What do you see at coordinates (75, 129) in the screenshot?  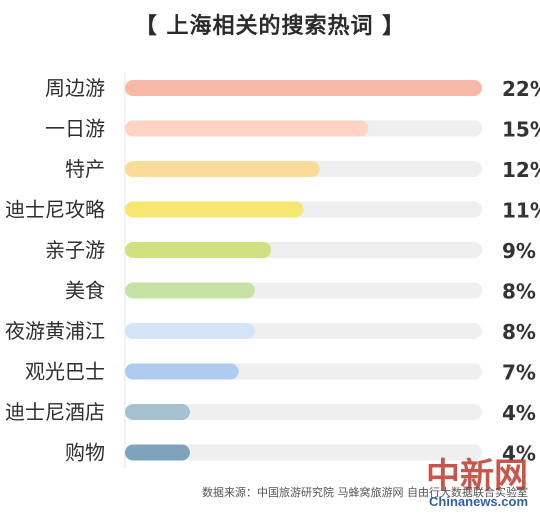 I see `category-label: 一日游` at bounding box center [75, 129].